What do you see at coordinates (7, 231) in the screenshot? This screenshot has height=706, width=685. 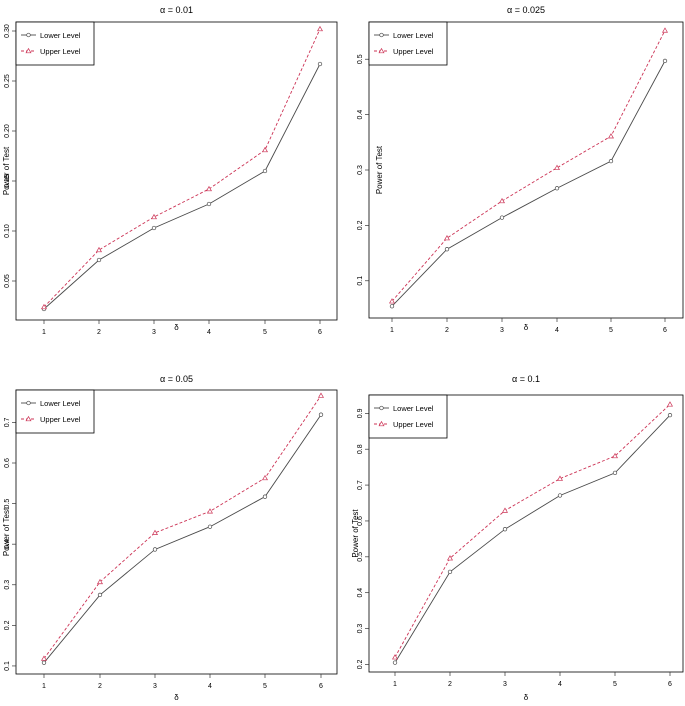 I see `y-tick-label: 0.10` at bounding box center [7, 231].